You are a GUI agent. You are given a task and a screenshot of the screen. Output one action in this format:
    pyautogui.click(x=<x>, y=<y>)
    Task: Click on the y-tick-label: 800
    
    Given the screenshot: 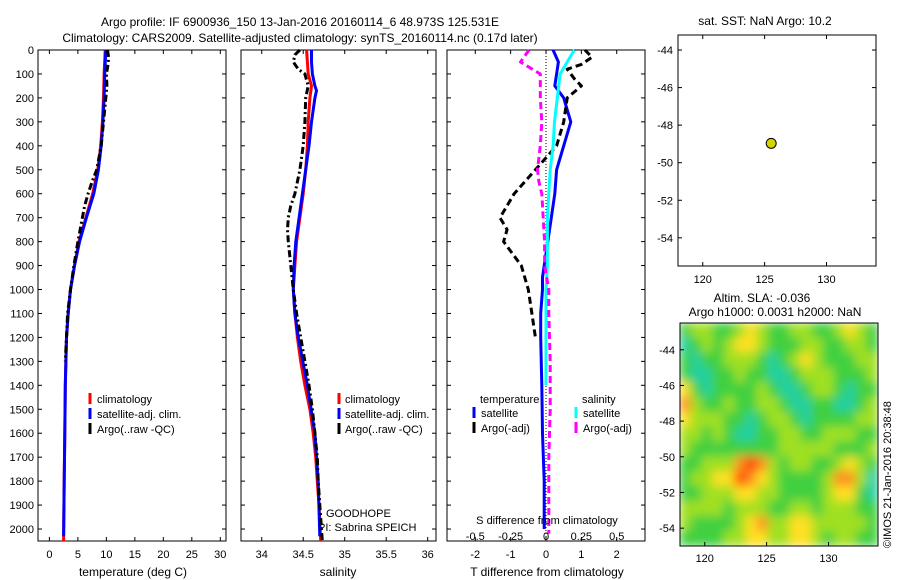 What is the action you would take?
    pyautogui.click(x=25, y=243)
    